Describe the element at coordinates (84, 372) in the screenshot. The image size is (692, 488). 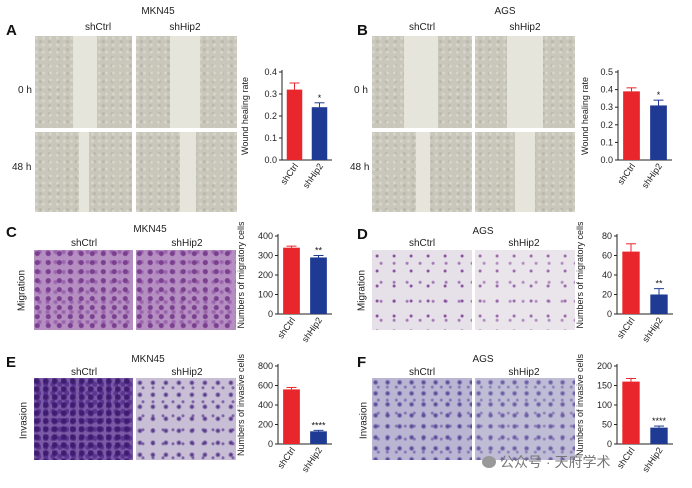
I see `panel-e-col-shctrl: shCtrl` at that location.